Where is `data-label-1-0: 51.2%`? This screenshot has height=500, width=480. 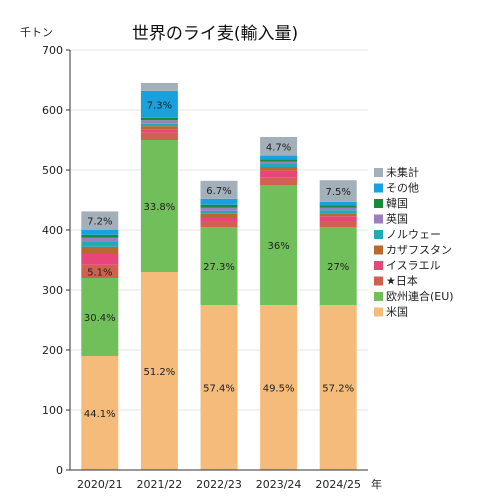
data-label-1-0: 51.2% is located at coordinates (160, 372).